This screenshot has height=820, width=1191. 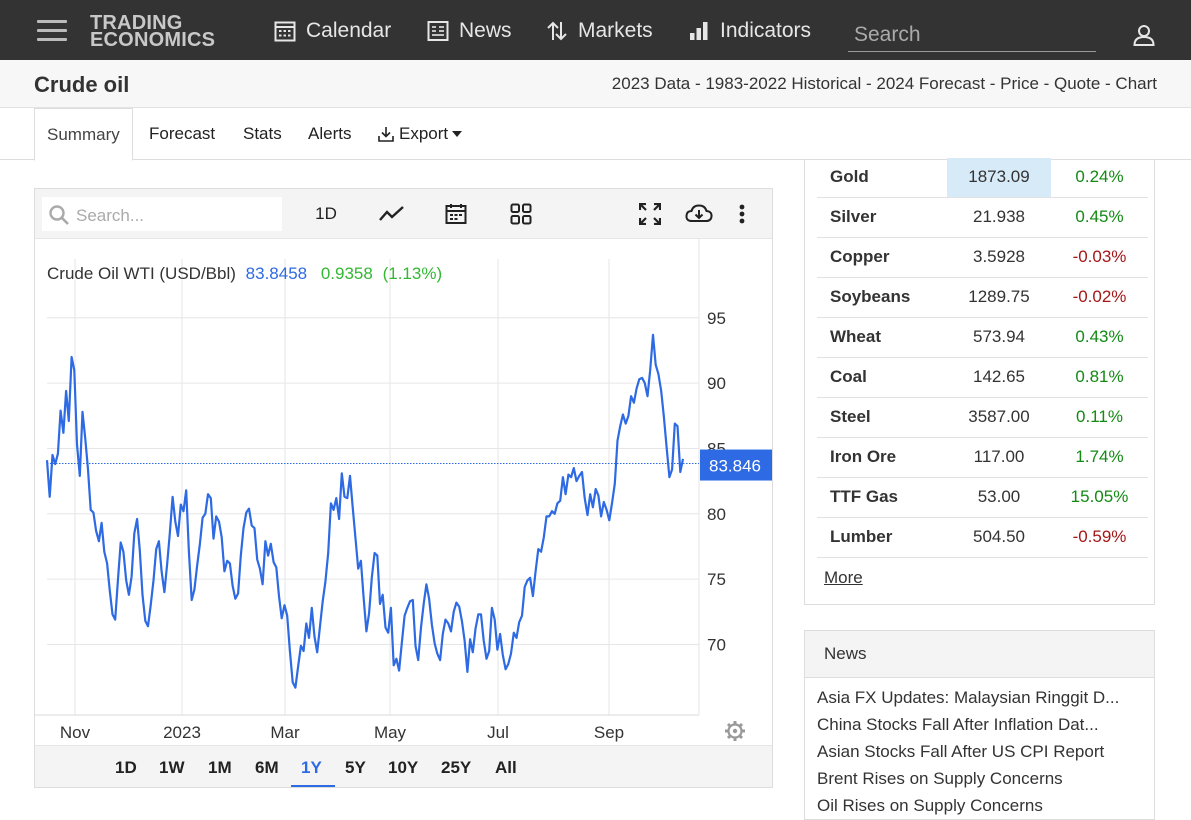 What do you see at coordinates (870, 296) in the screenshot?
I see `commodity-name: Soybeans` at bounding box center [870, 296].